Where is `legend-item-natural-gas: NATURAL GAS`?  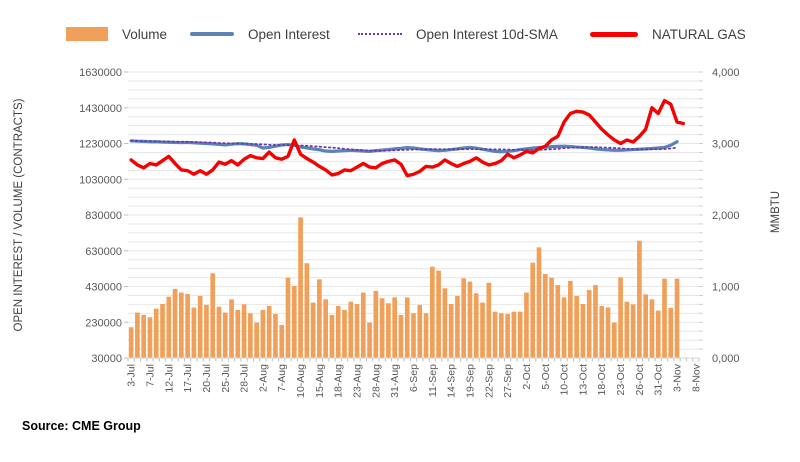 legend-item-natural-gas: NATURAL GAS is located at coordinates (668, 34).